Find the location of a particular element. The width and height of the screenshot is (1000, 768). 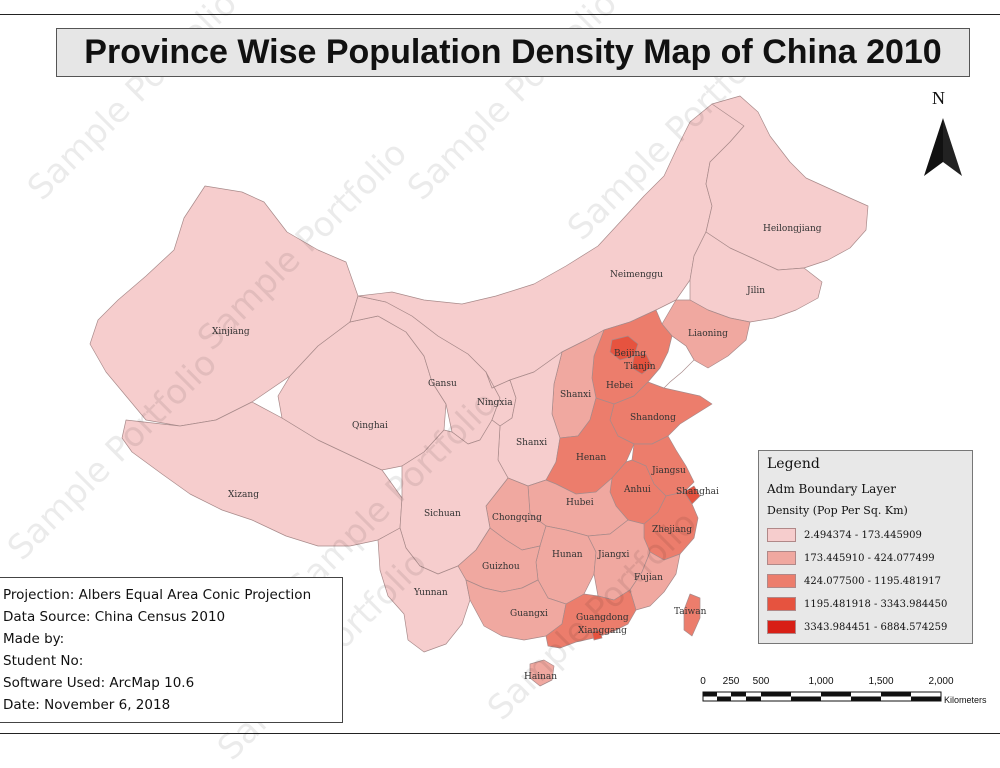

label-xinjiang: Xinjiang is located at coordinates (231, 332).